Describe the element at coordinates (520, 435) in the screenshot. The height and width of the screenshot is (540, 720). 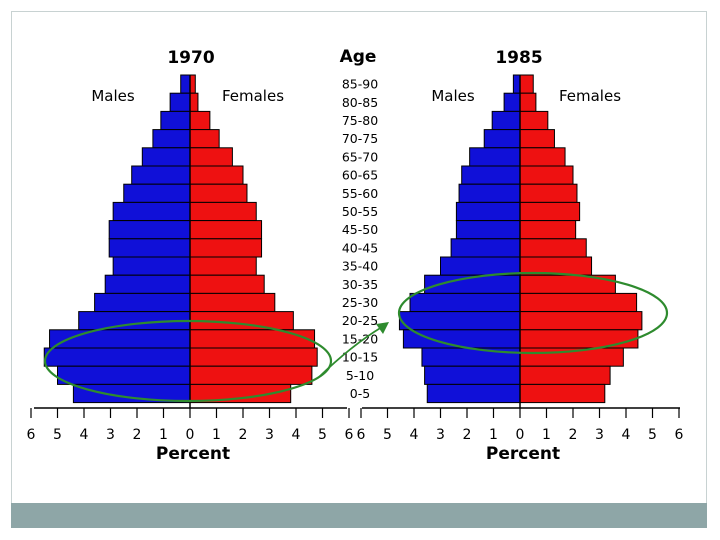
I see `x-tick-label: 0` at that location.